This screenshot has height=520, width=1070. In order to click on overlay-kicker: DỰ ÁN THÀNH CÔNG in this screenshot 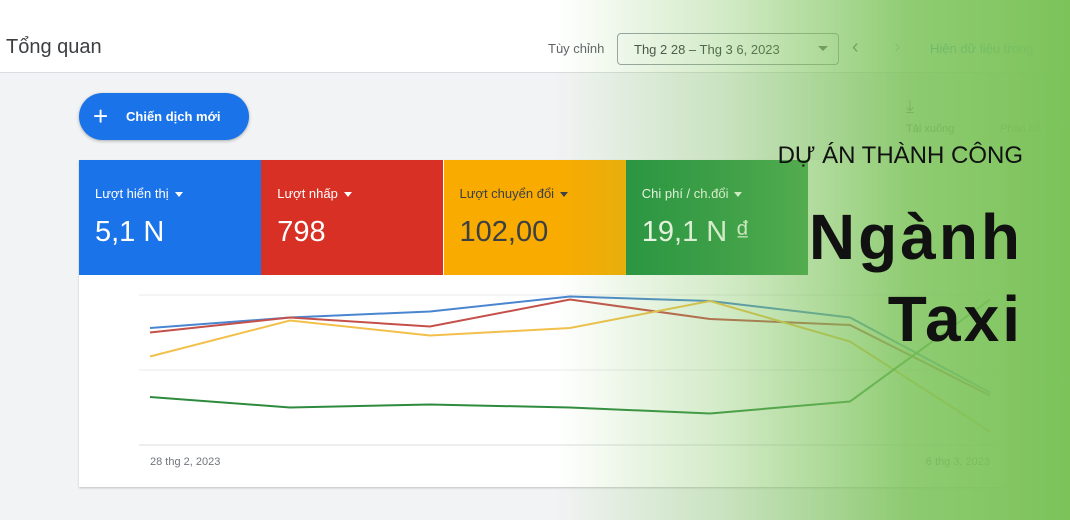, I will do `click(900, 155)`.